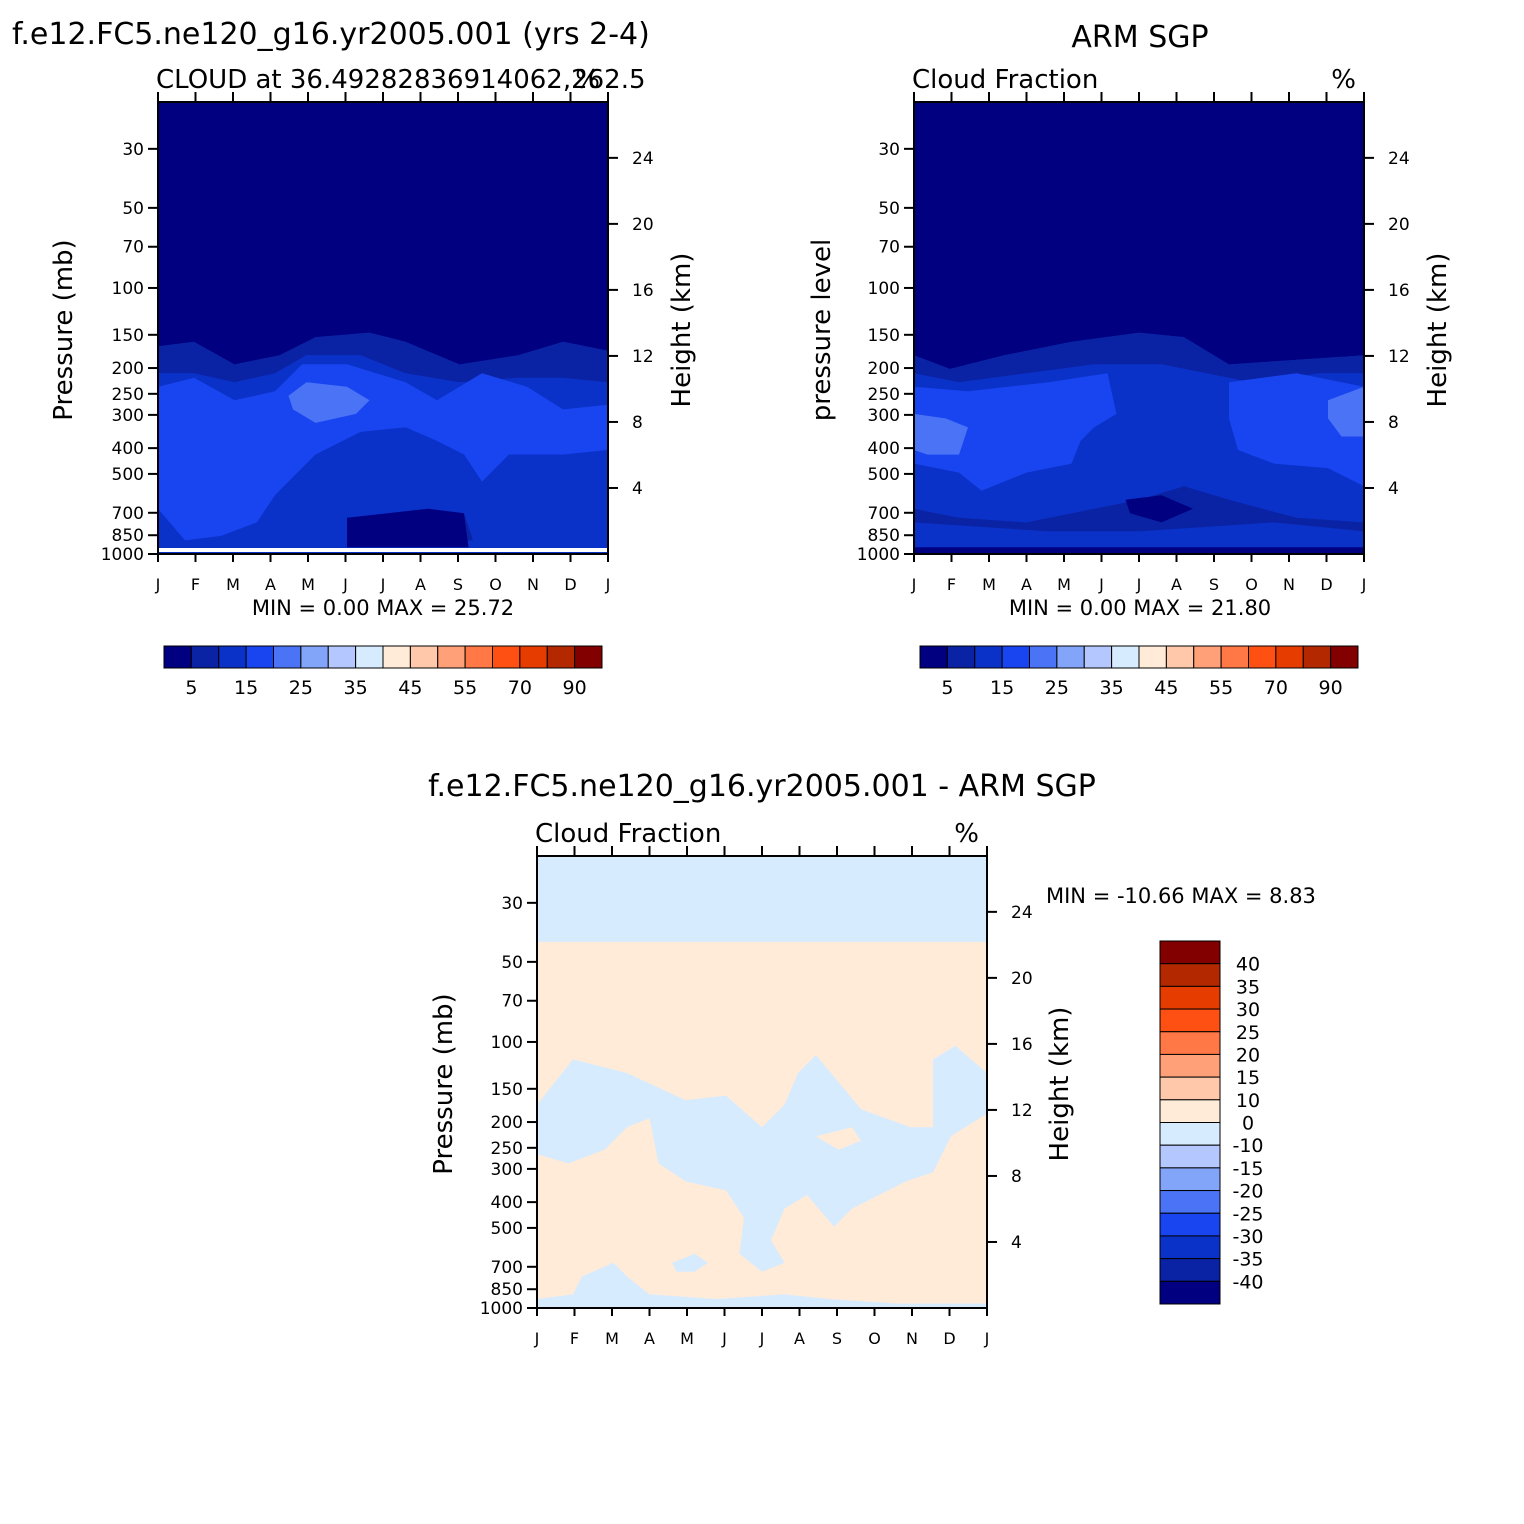  What do you see at coordinates (643, 357) in the screenshot?
I see `model-h-tick-label: 12` at bounding box center [643, 357].